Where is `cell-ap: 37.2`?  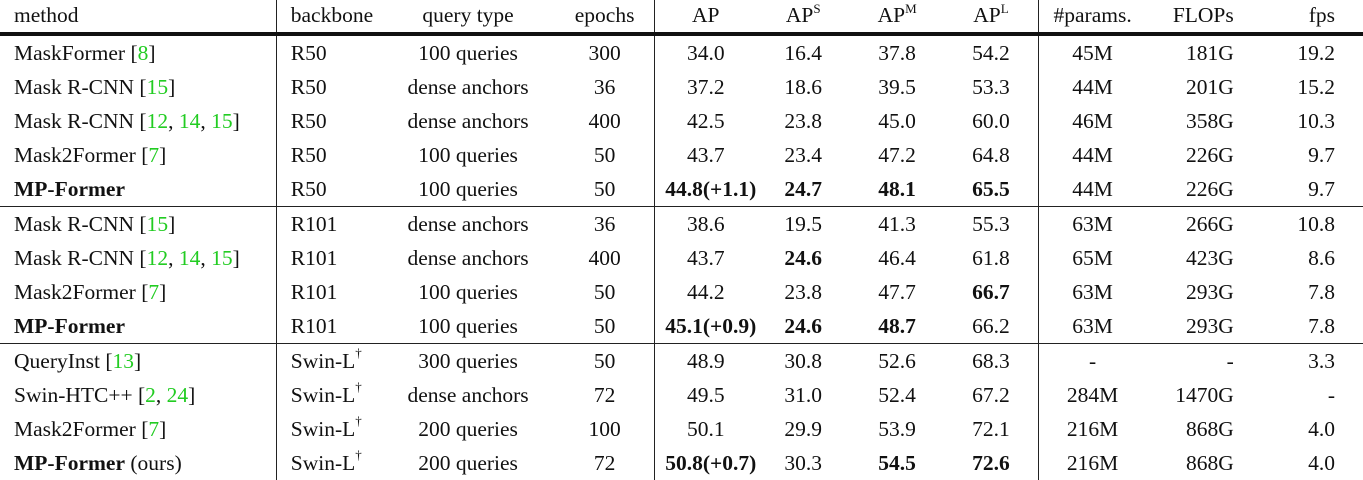
cell-ap: 37.2 is located at coordinates (705, 87).